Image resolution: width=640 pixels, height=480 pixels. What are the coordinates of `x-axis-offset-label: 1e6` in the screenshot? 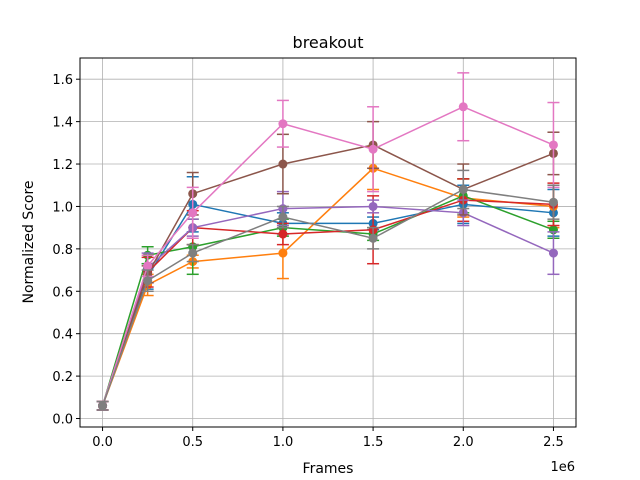 It's located at (562, 467).